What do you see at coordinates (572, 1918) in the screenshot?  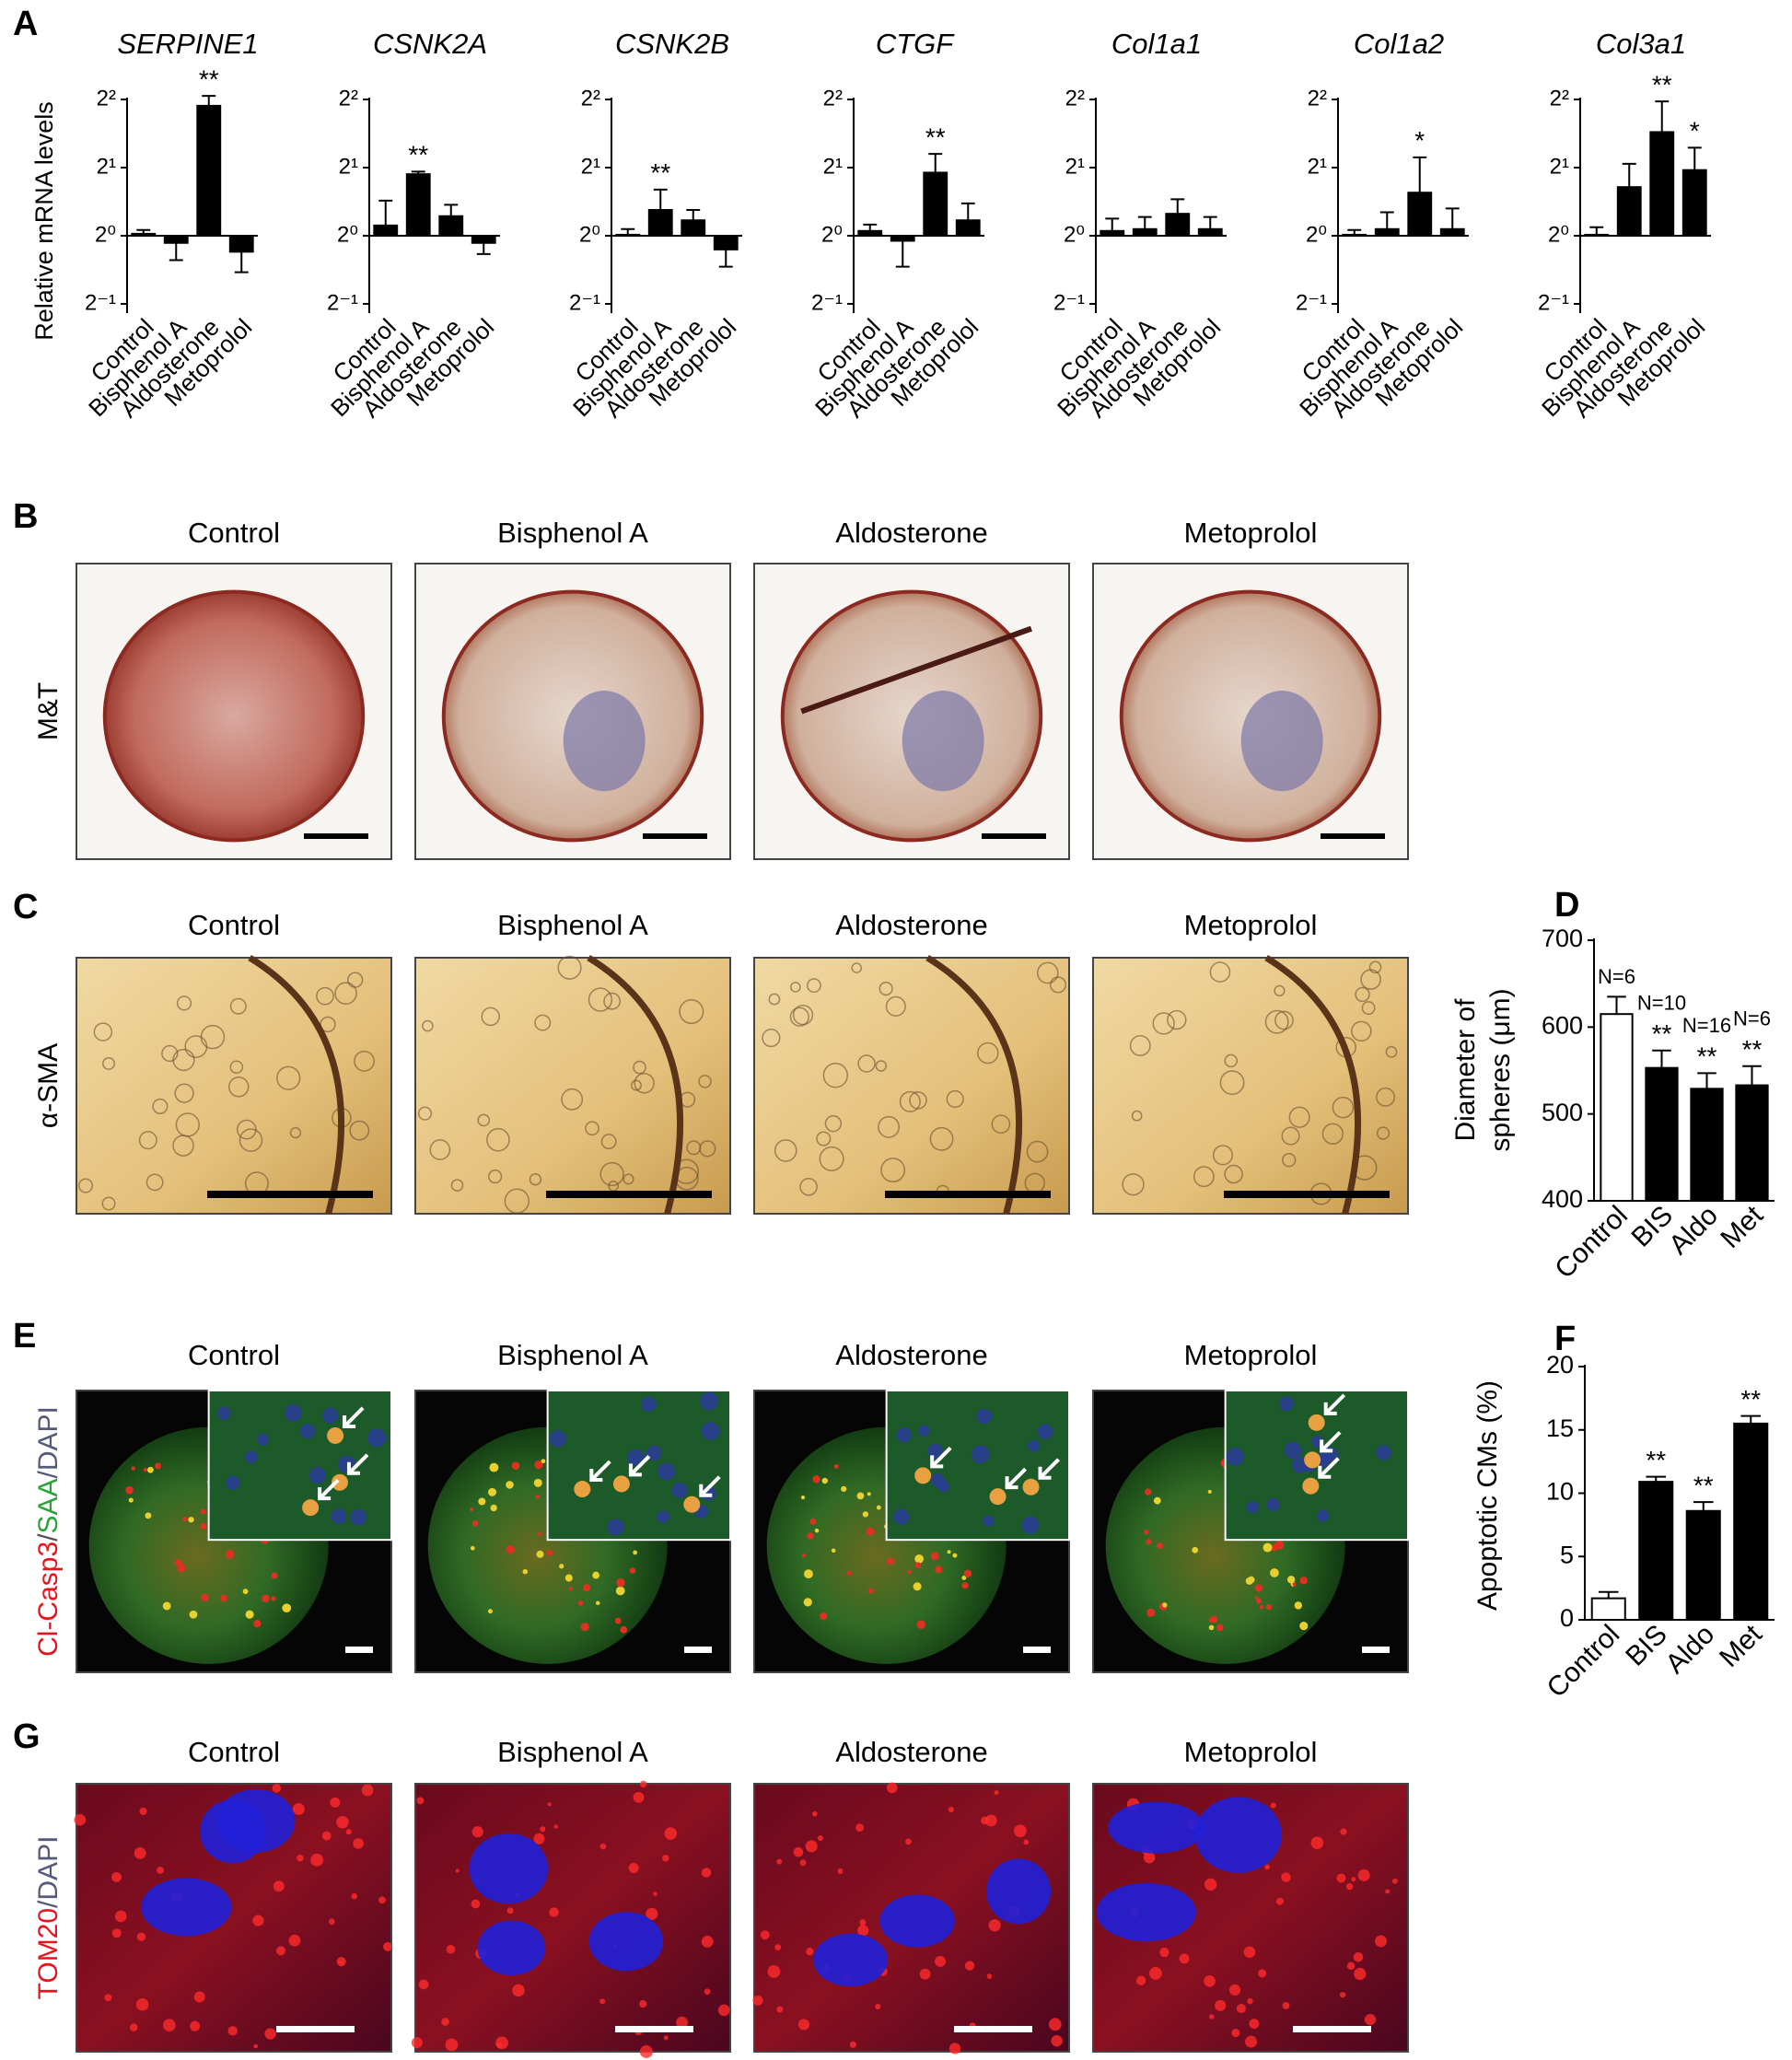 I see `micrograph` at bounding box center [572, 1918].